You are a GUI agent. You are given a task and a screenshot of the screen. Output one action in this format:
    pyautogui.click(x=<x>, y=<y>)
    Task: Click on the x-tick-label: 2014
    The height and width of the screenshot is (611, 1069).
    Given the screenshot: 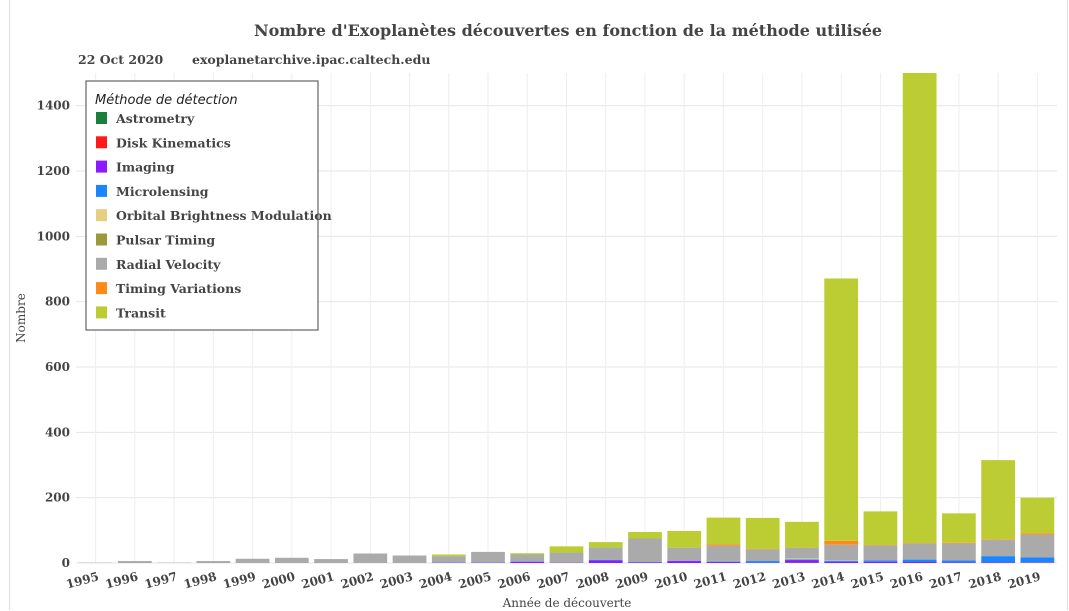 What is the action you would take?
    pyautogui.click(x=828, y=580)
    